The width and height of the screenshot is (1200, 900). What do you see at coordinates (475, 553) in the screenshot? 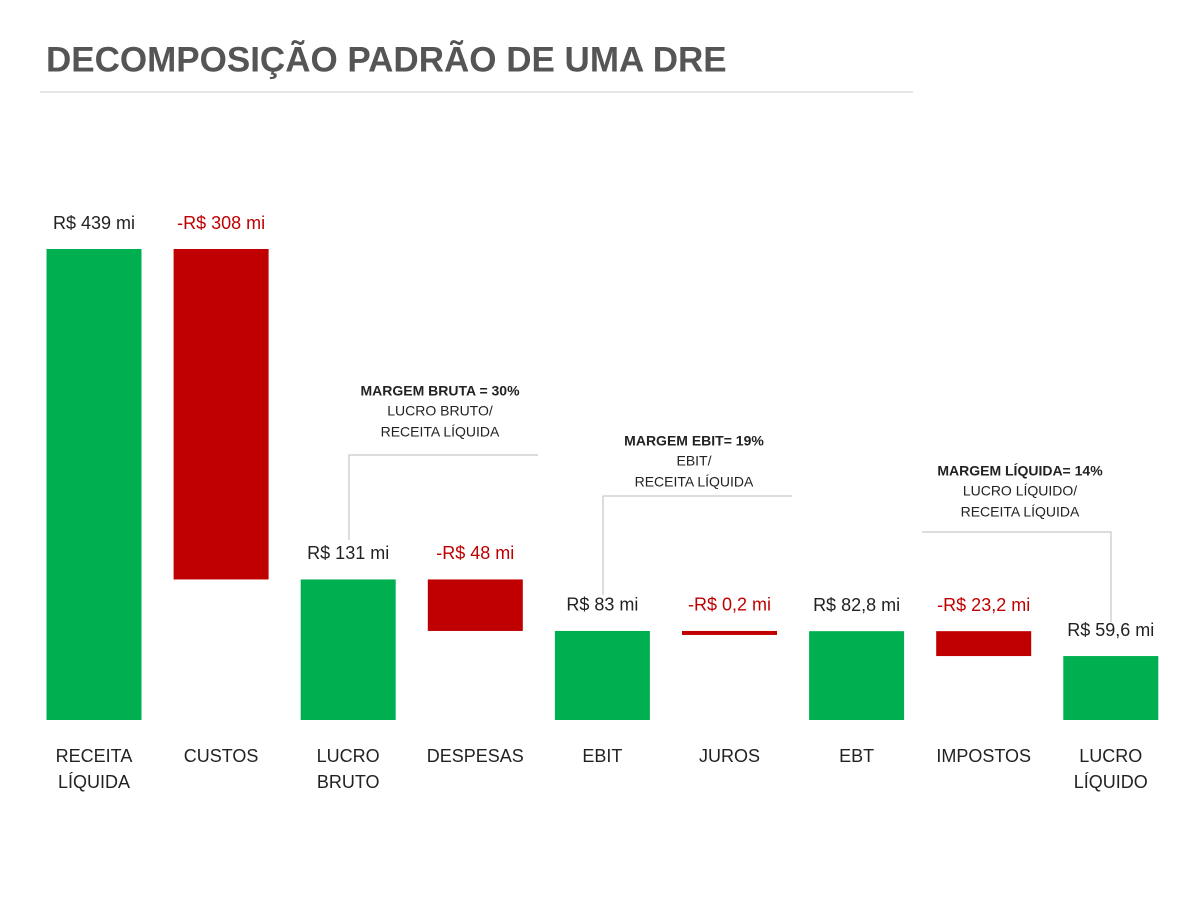
I see `value-label: -R$ 48 mi` at bounding box center [475, 553].